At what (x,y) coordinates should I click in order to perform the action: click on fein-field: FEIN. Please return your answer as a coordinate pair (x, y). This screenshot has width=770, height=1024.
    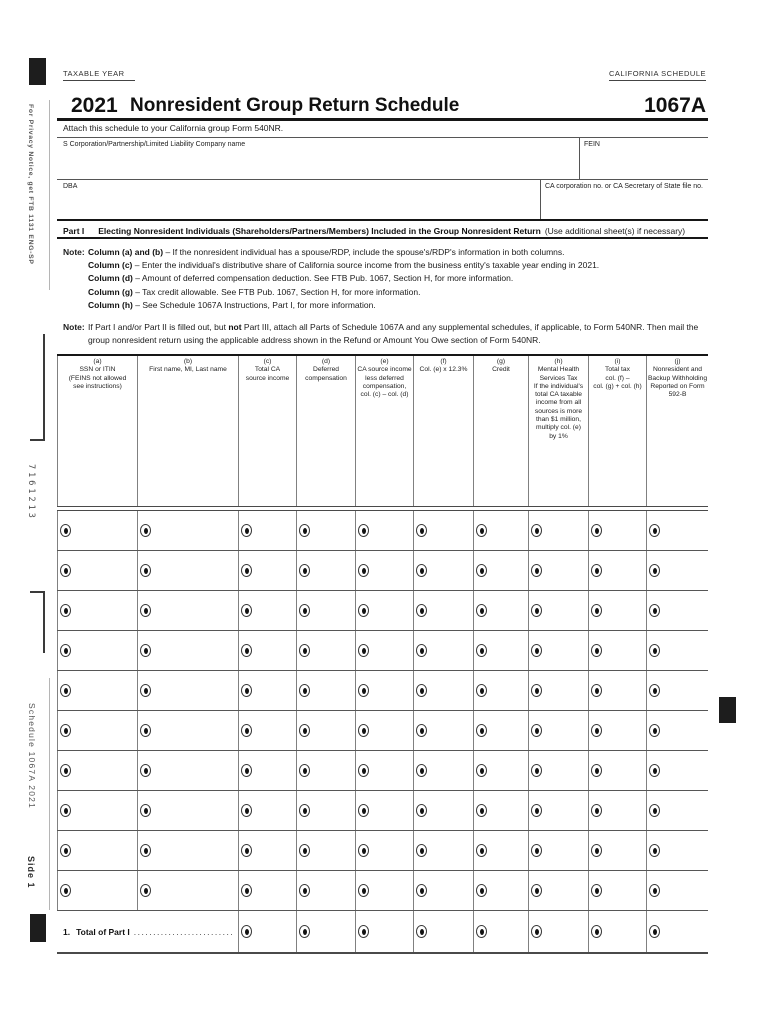
    Looking at the image, I should click on (643, 158).